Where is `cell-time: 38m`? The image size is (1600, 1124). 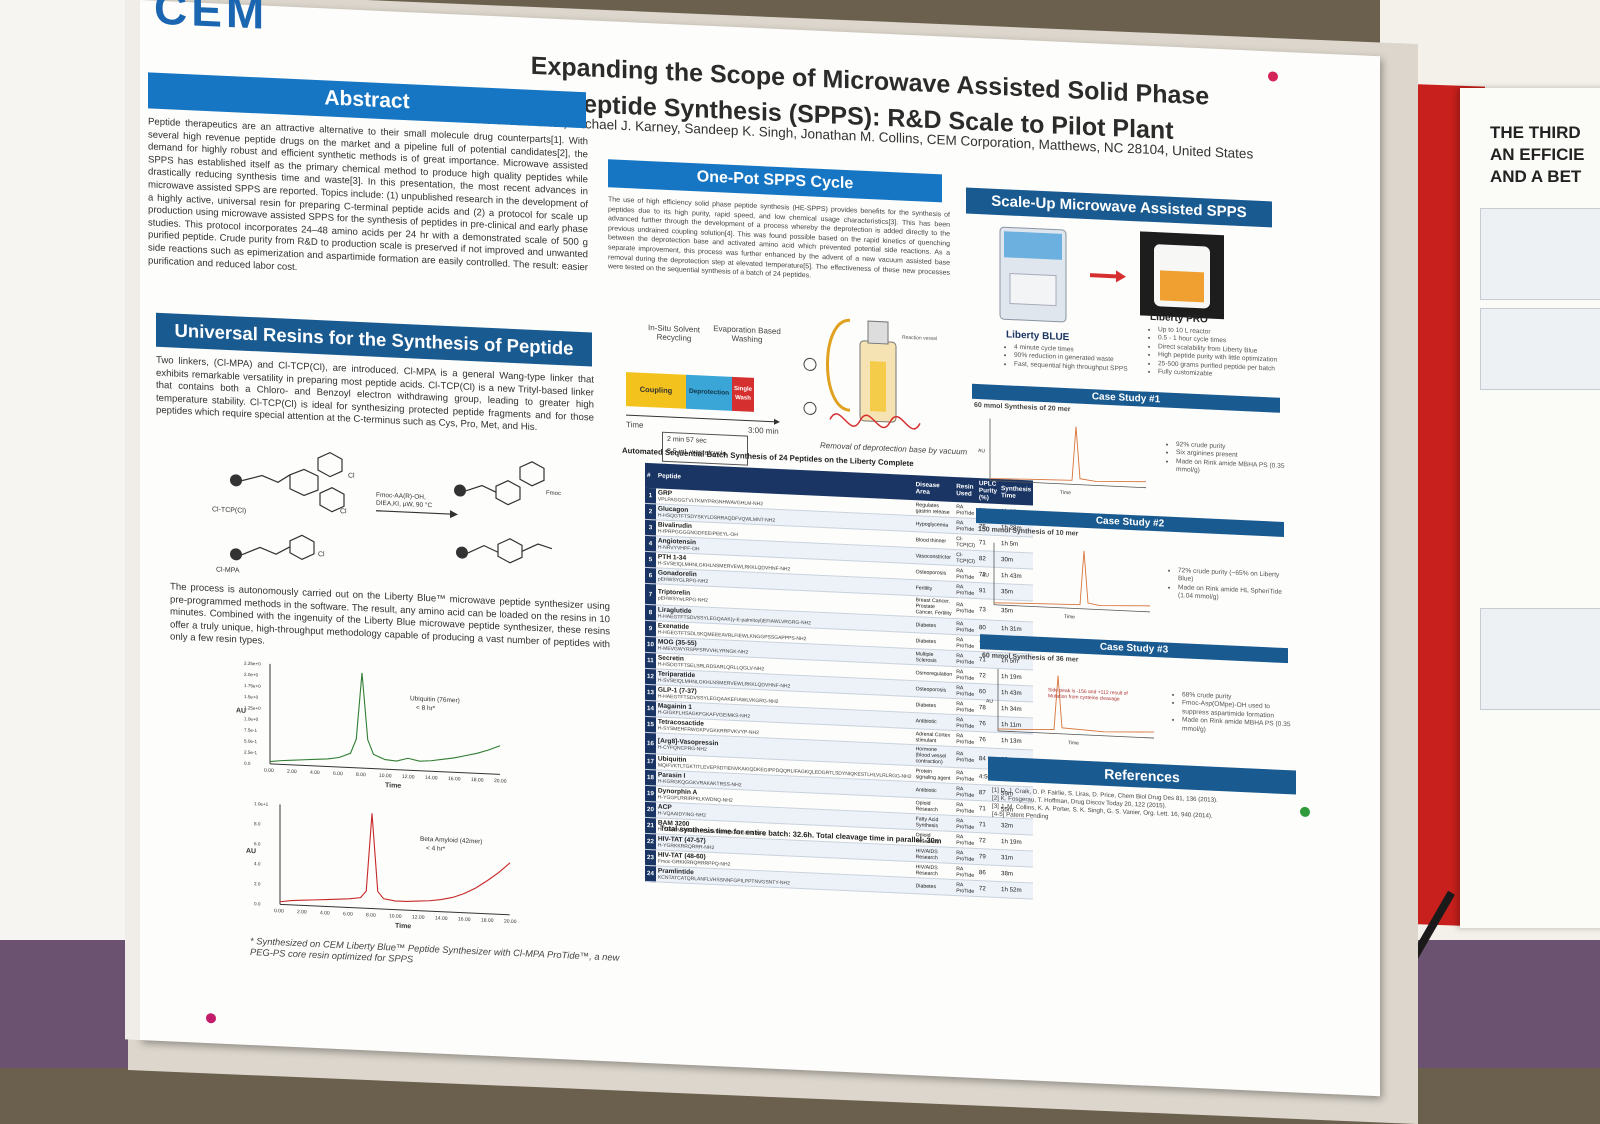
cell-time: 38m is located at coordinates (1016, 874).